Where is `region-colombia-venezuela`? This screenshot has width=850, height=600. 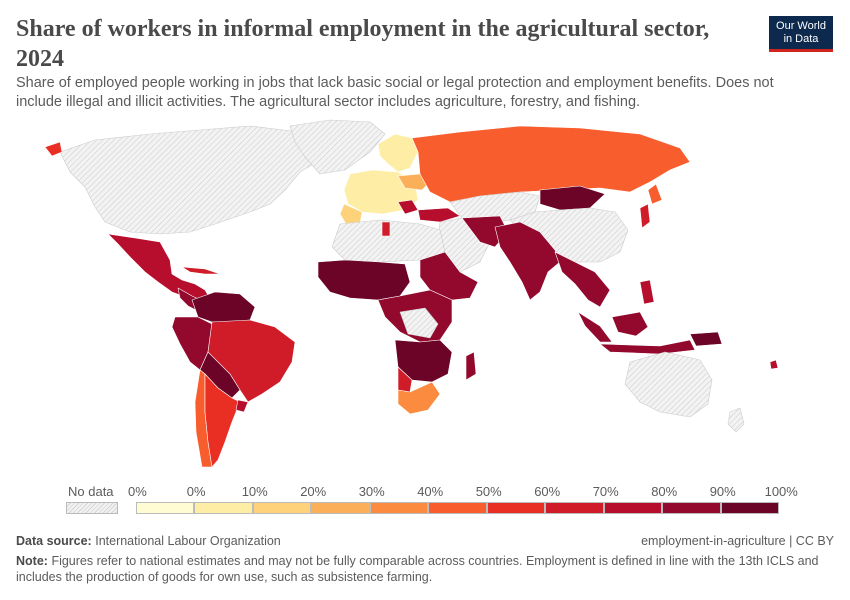 region-colombia-venezuela is located at coordinates (223, 307).